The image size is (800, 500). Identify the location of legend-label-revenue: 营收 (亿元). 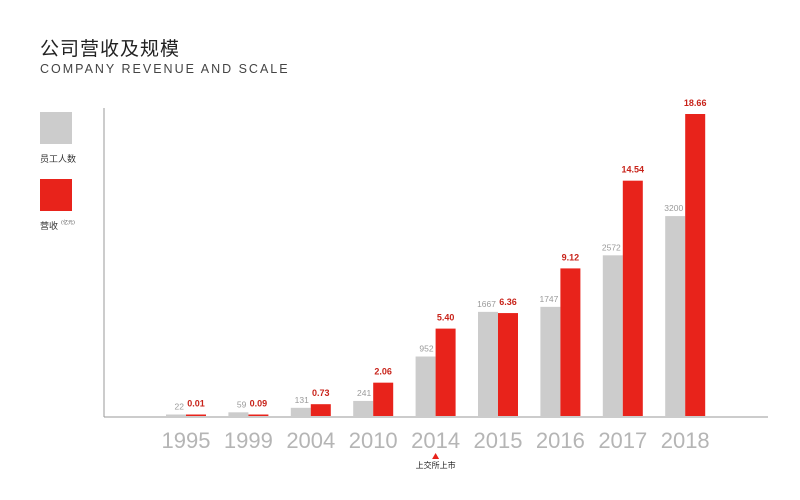
(57, 225).